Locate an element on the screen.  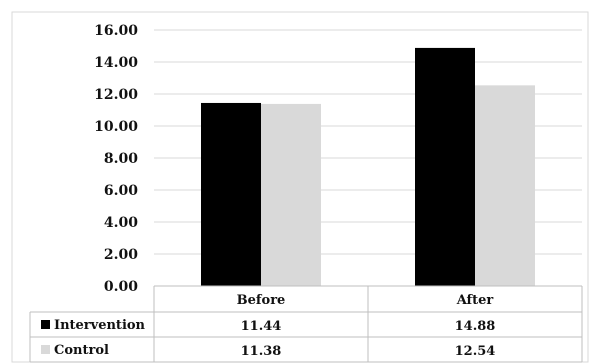
y-tick-label: 14.00 is located at coordinates (116, 63).